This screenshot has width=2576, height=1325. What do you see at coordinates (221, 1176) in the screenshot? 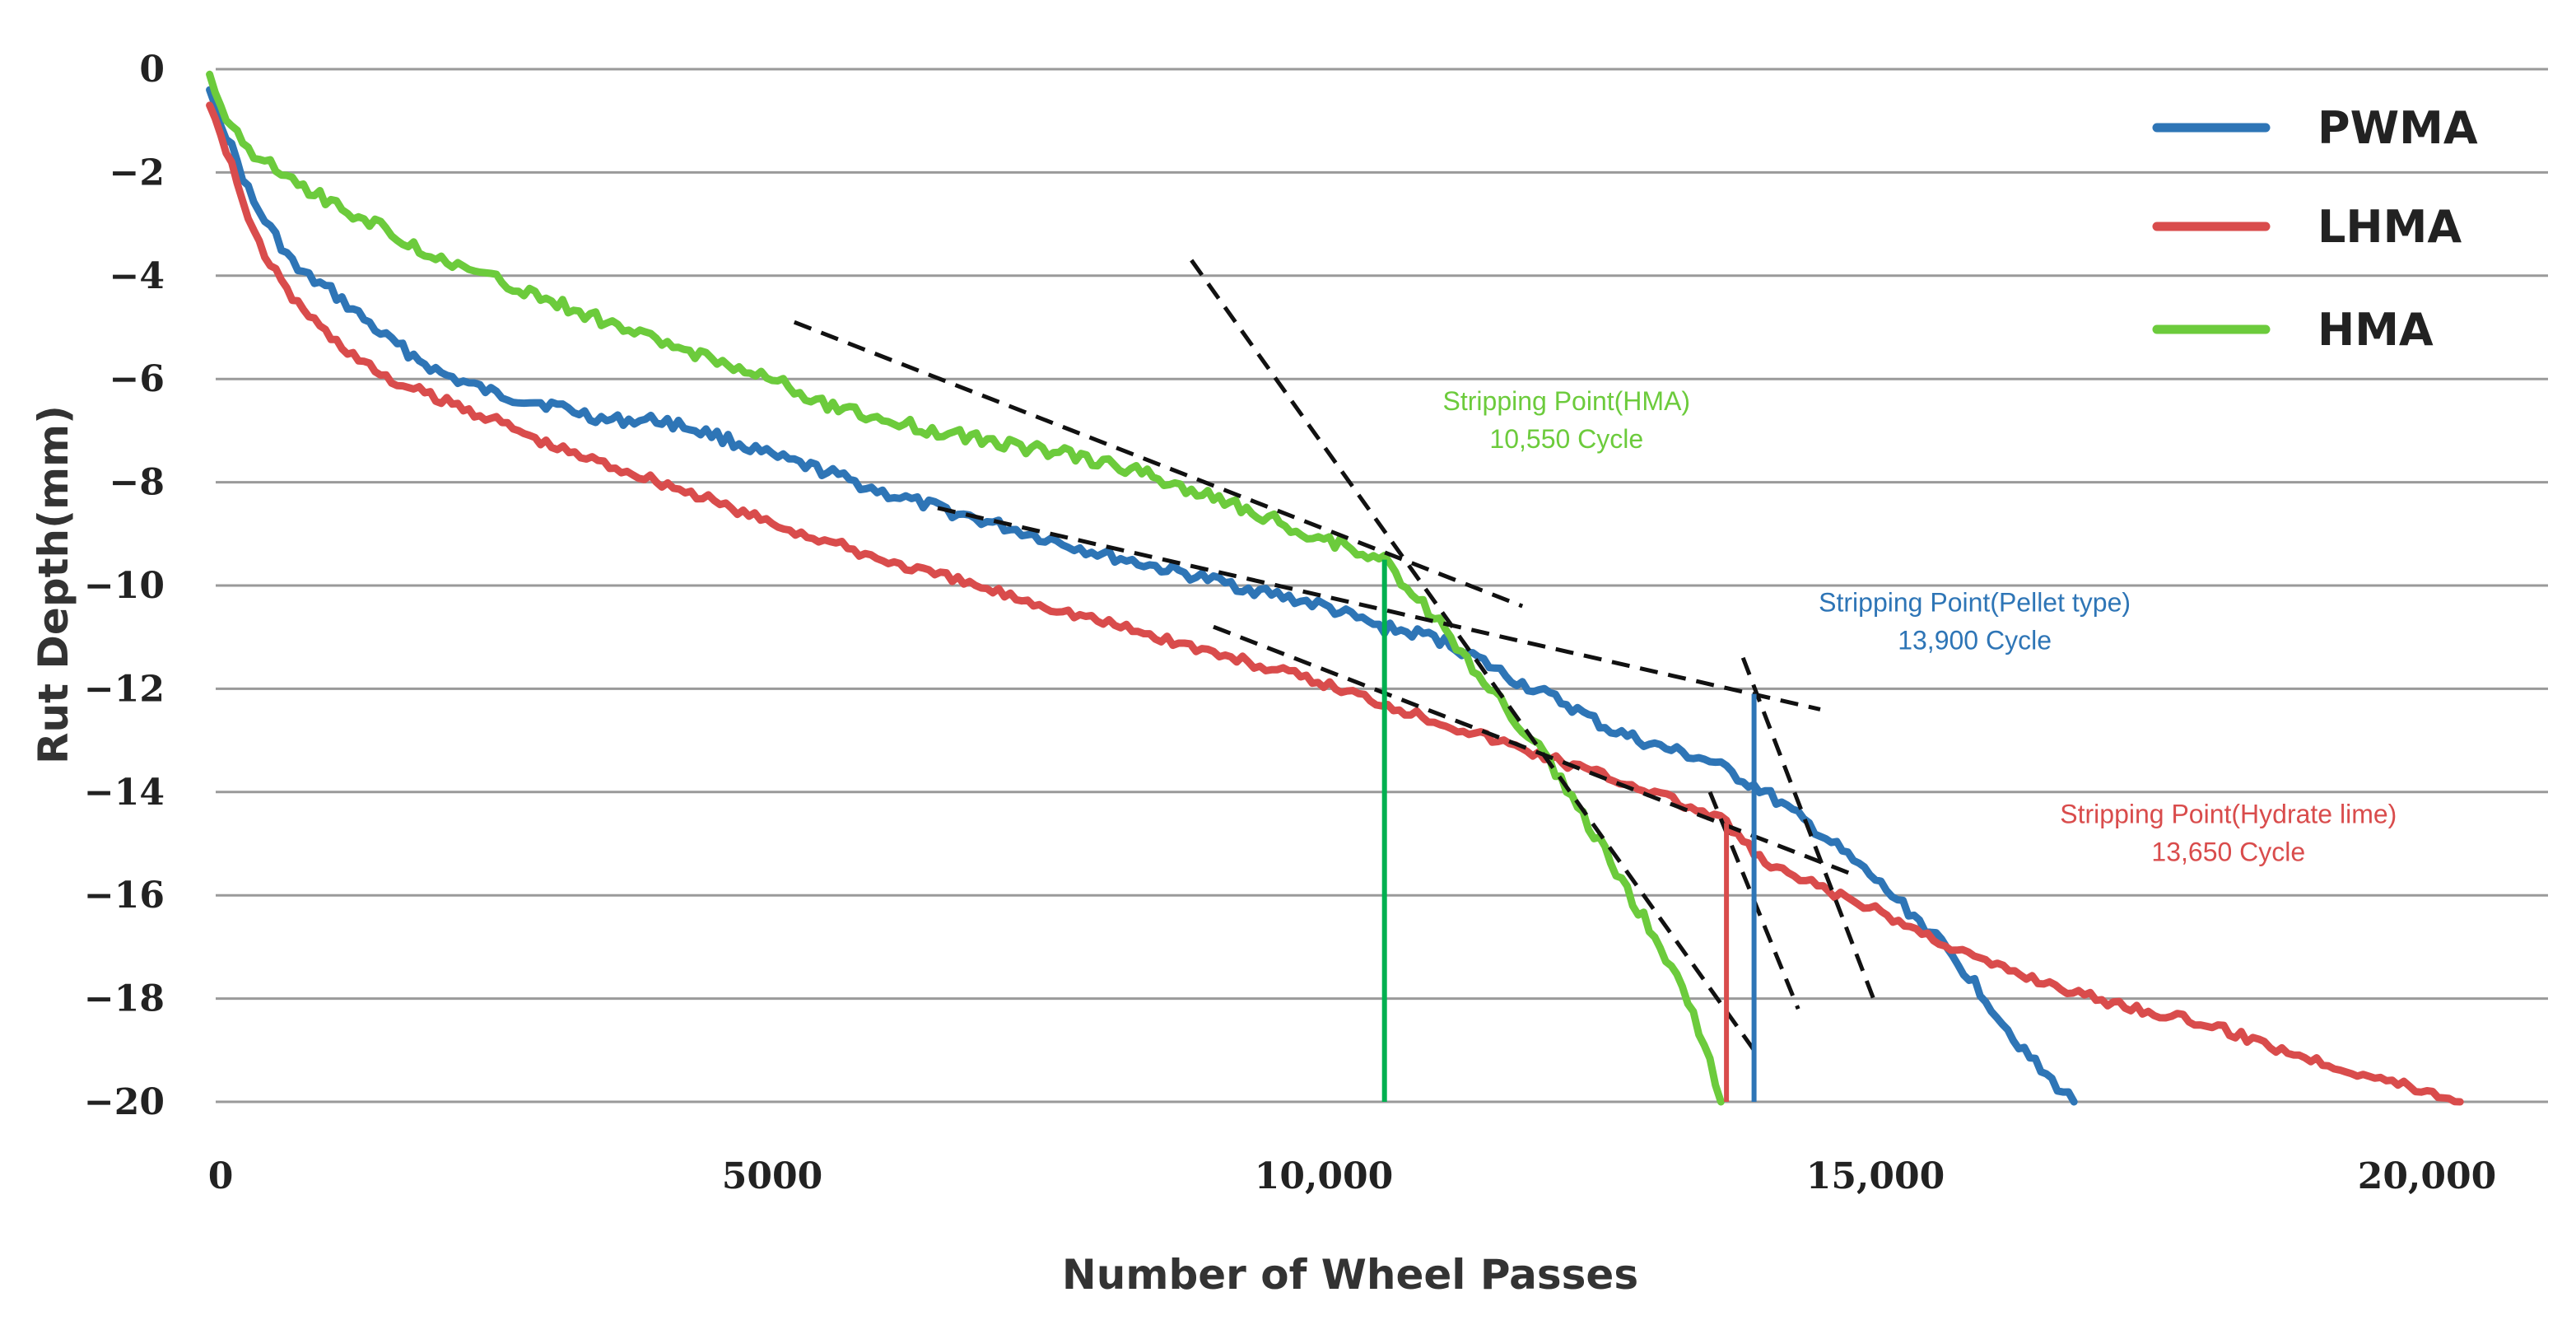
I see `x-tick-label: 0` at bounding box center [221, 1176].